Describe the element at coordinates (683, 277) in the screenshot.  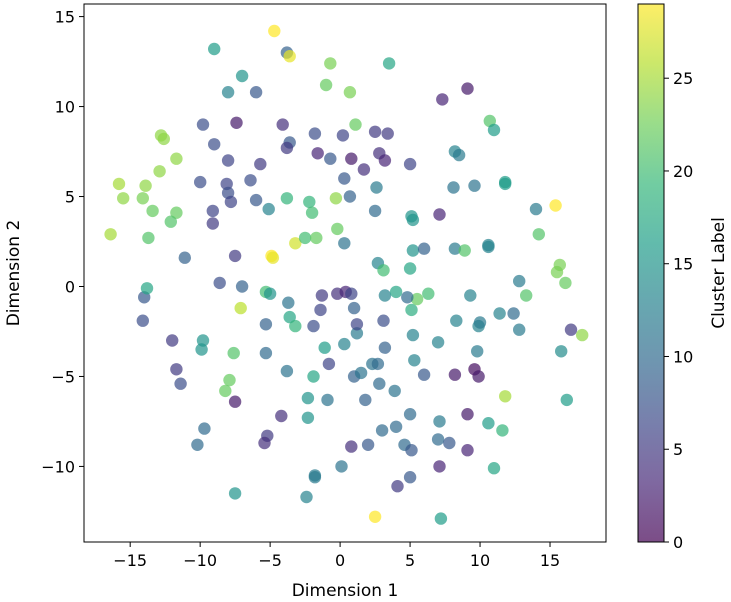
I see `colorbar: 0 5 10 15 20 25 Cluster Label` at that location.